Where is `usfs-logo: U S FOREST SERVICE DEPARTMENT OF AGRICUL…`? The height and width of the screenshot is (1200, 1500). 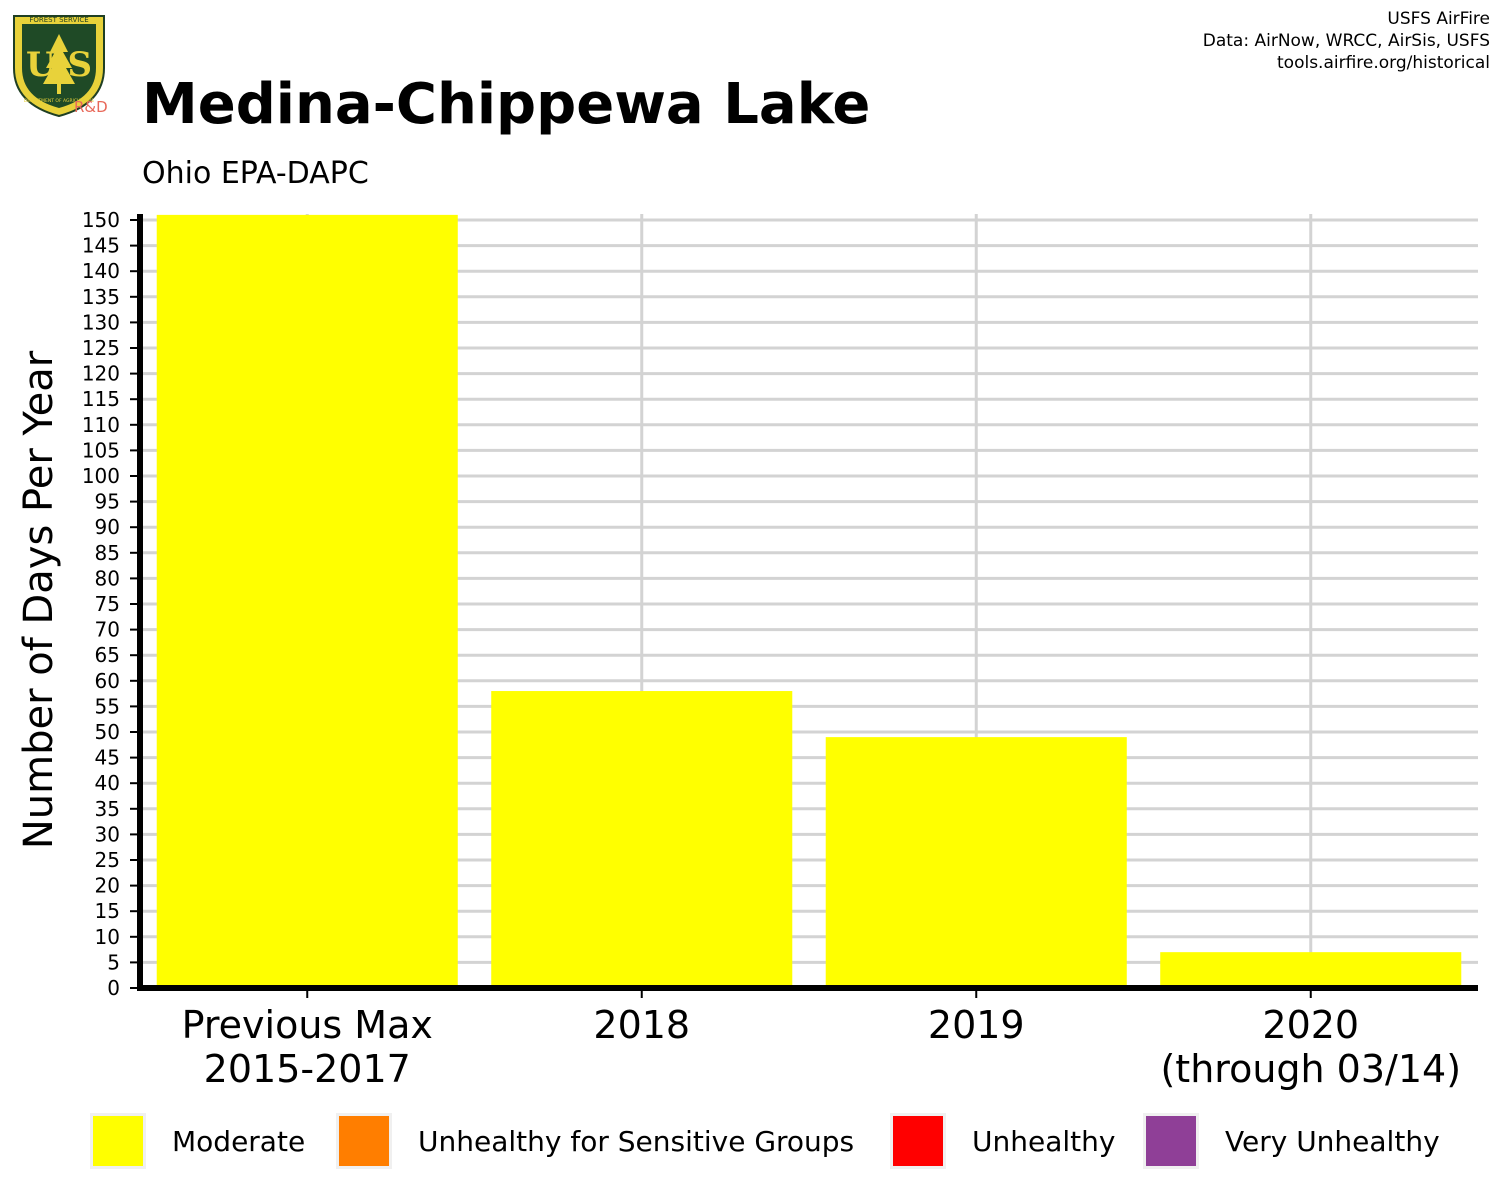 usfs-logo: U S FOREST SERVICE DEPARTMENT OF AGRICUL… is located at coordinates (59, 66).